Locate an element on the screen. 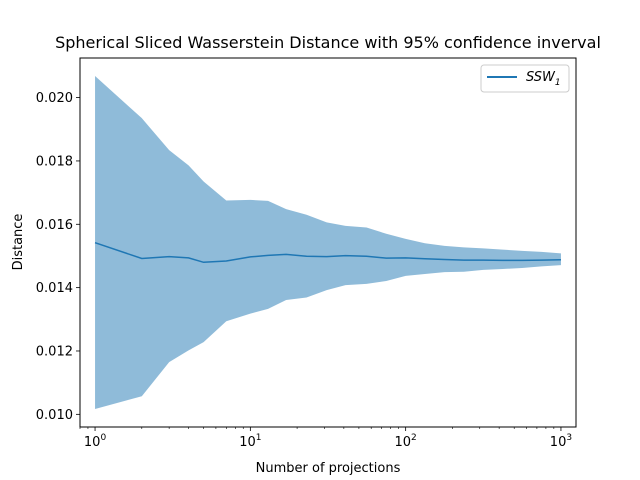 This screenshot has height=480, width=640. y-tick-label: 0.018 is located at coordinates (54, 161).